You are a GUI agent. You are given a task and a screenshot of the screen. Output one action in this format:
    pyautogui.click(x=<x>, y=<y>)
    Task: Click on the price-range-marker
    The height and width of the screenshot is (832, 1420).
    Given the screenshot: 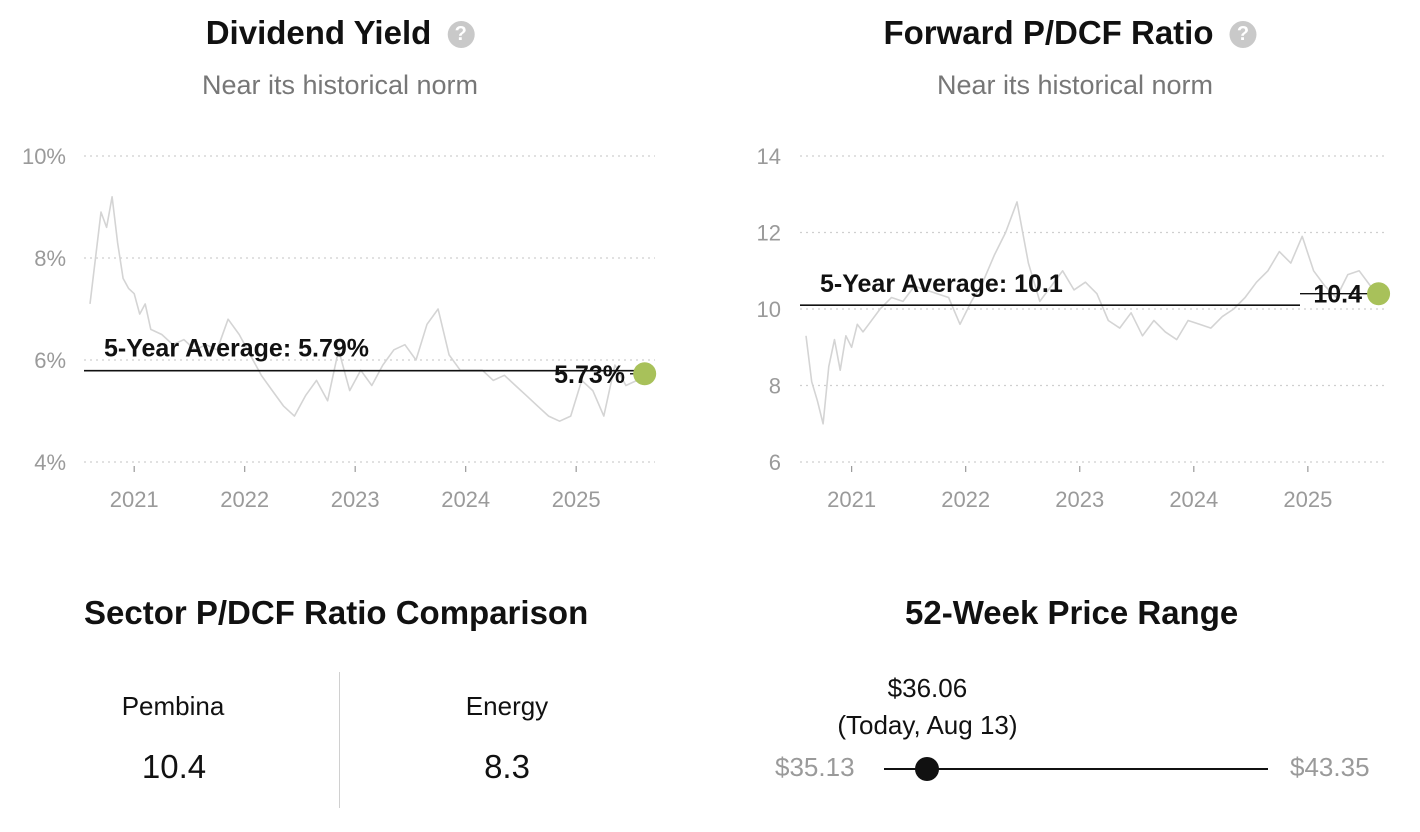 What is the action you would take?
    pyautogui.click(x=927, y=769)
    